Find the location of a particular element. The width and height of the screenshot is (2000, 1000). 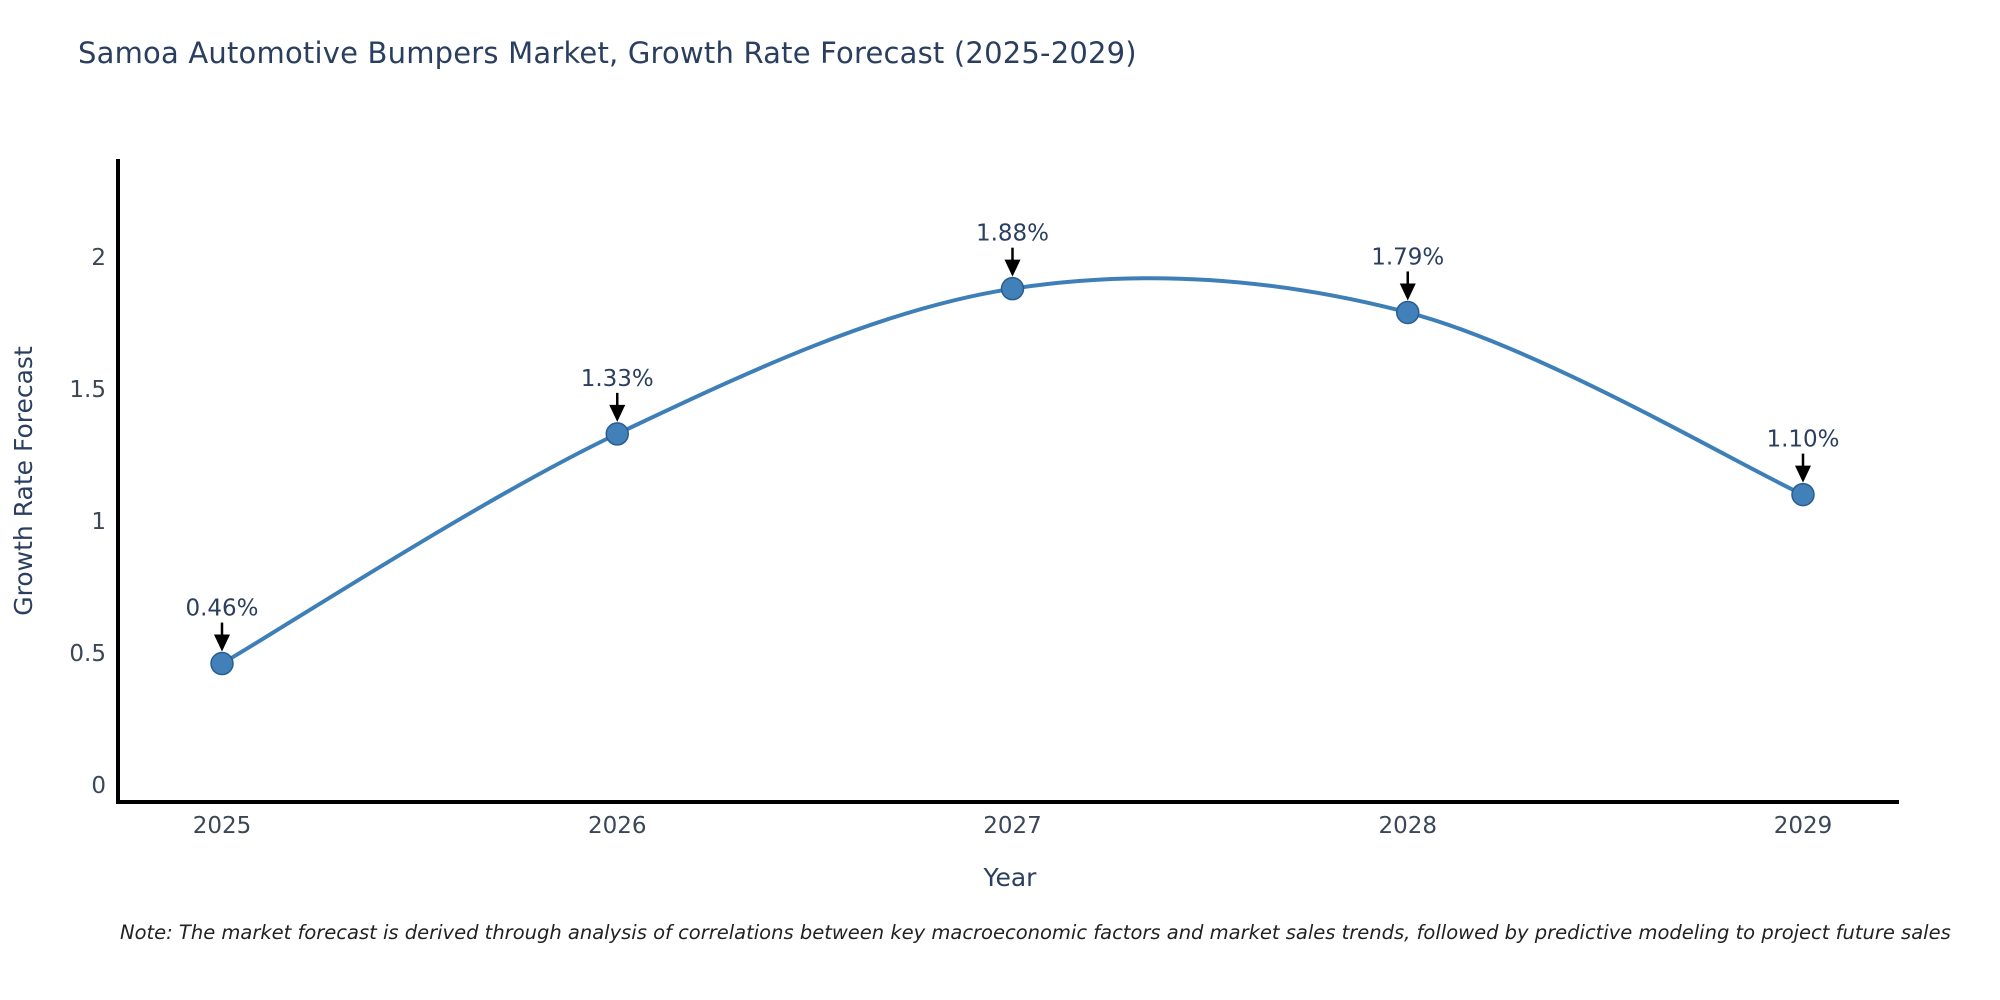

data-point-2029 is located at coordinates (1803, 494).